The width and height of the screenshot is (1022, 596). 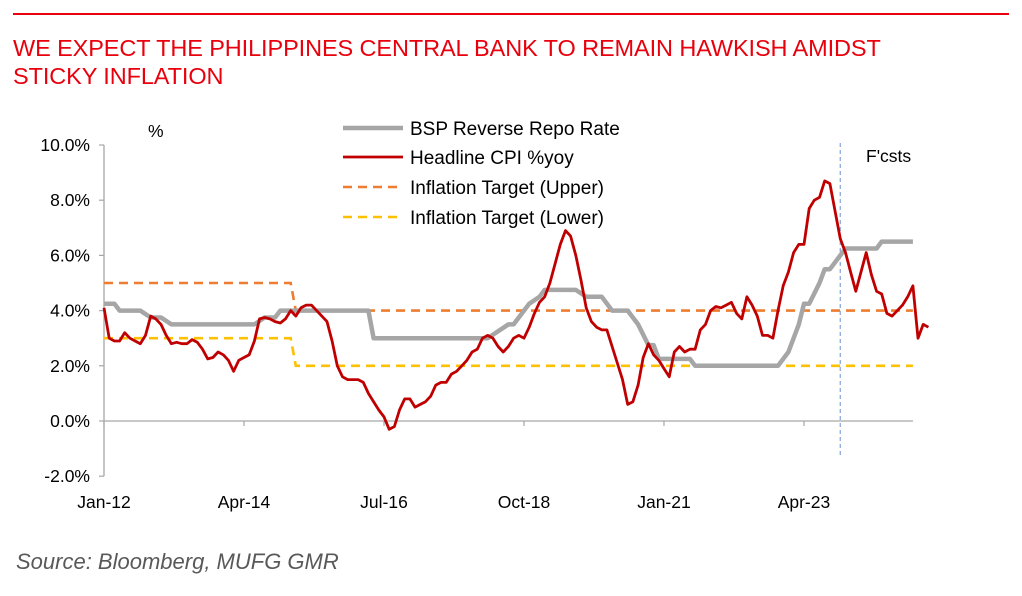 What do you see at coordinates (804, 502) in the screenshot?
I see `x-tick-label: Apr-23` at bounding box center [804, 502].